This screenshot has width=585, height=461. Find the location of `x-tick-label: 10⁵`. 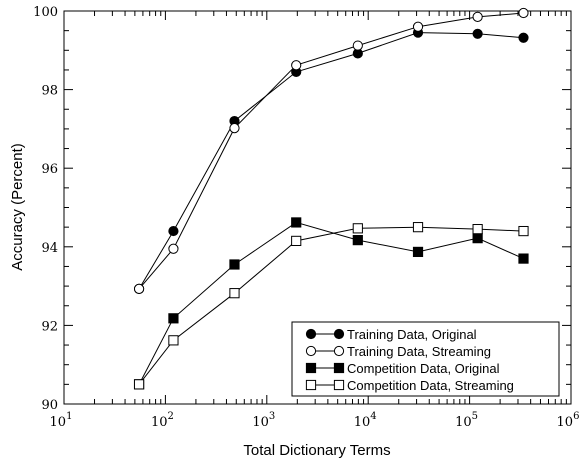

x-tick-label: 10⁵ is located at coordinates (466, 420).